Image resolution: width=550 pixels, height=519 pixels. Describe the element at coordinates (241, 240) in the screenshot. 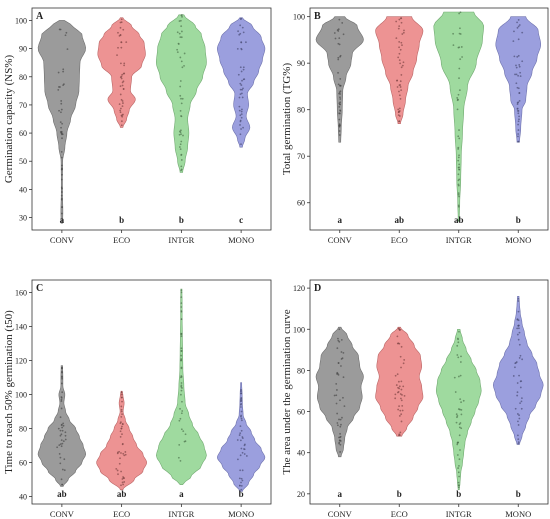

I see `panel-a-xtick-label: MONO` at that location.